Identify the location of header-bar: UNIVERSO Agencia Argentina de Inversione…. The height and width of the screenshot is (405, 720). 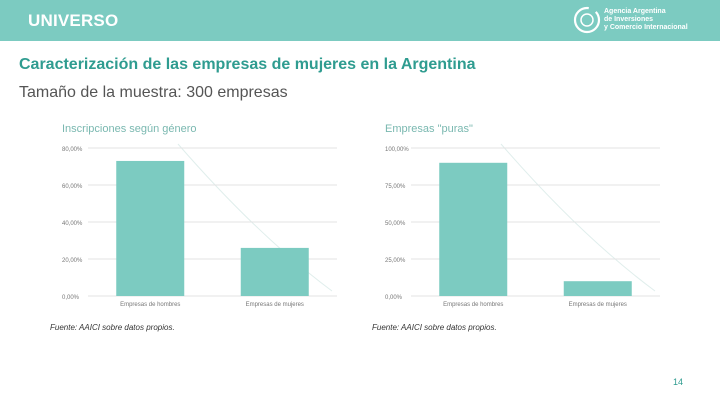
(360, 20).